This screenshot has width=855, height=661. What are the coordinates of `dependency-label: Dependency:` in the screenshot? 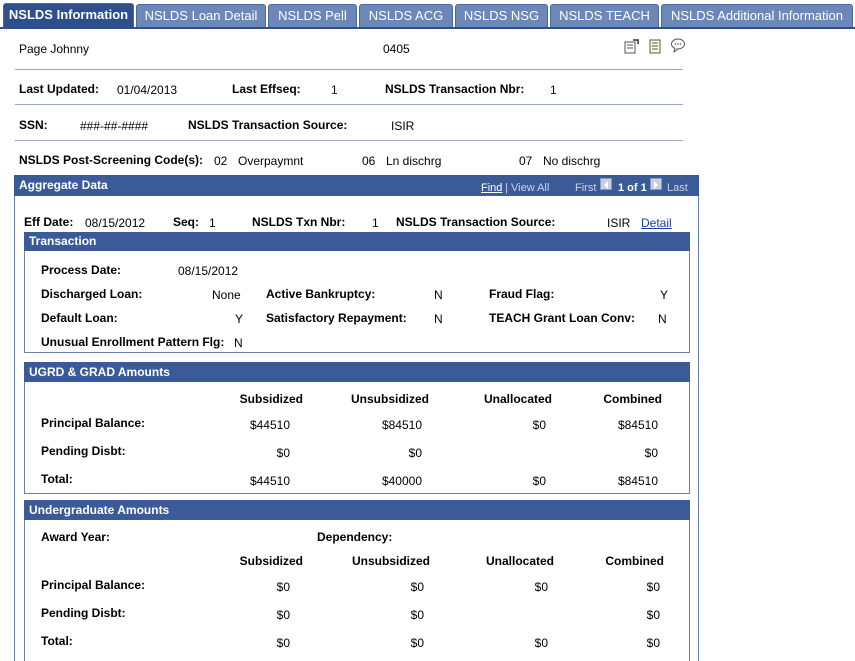 It's located at (355, 537).